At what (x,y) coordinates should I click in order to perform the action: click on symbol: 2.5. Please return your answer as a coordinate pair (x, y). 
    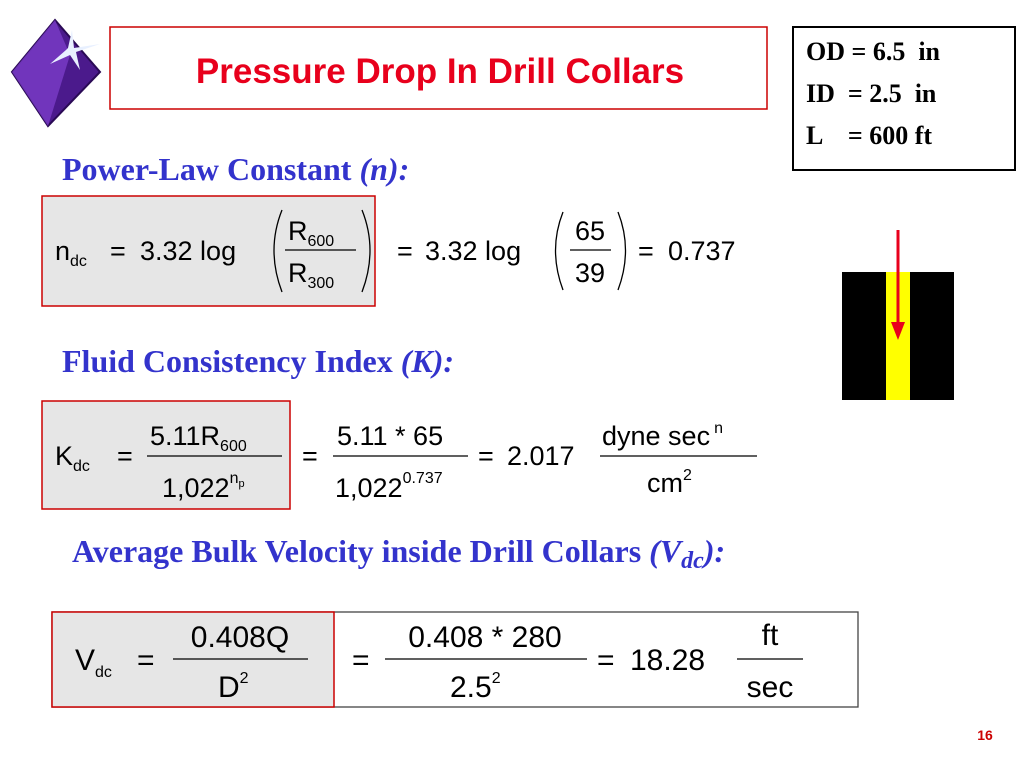
    Looking at the image, I should click on (471, 687).